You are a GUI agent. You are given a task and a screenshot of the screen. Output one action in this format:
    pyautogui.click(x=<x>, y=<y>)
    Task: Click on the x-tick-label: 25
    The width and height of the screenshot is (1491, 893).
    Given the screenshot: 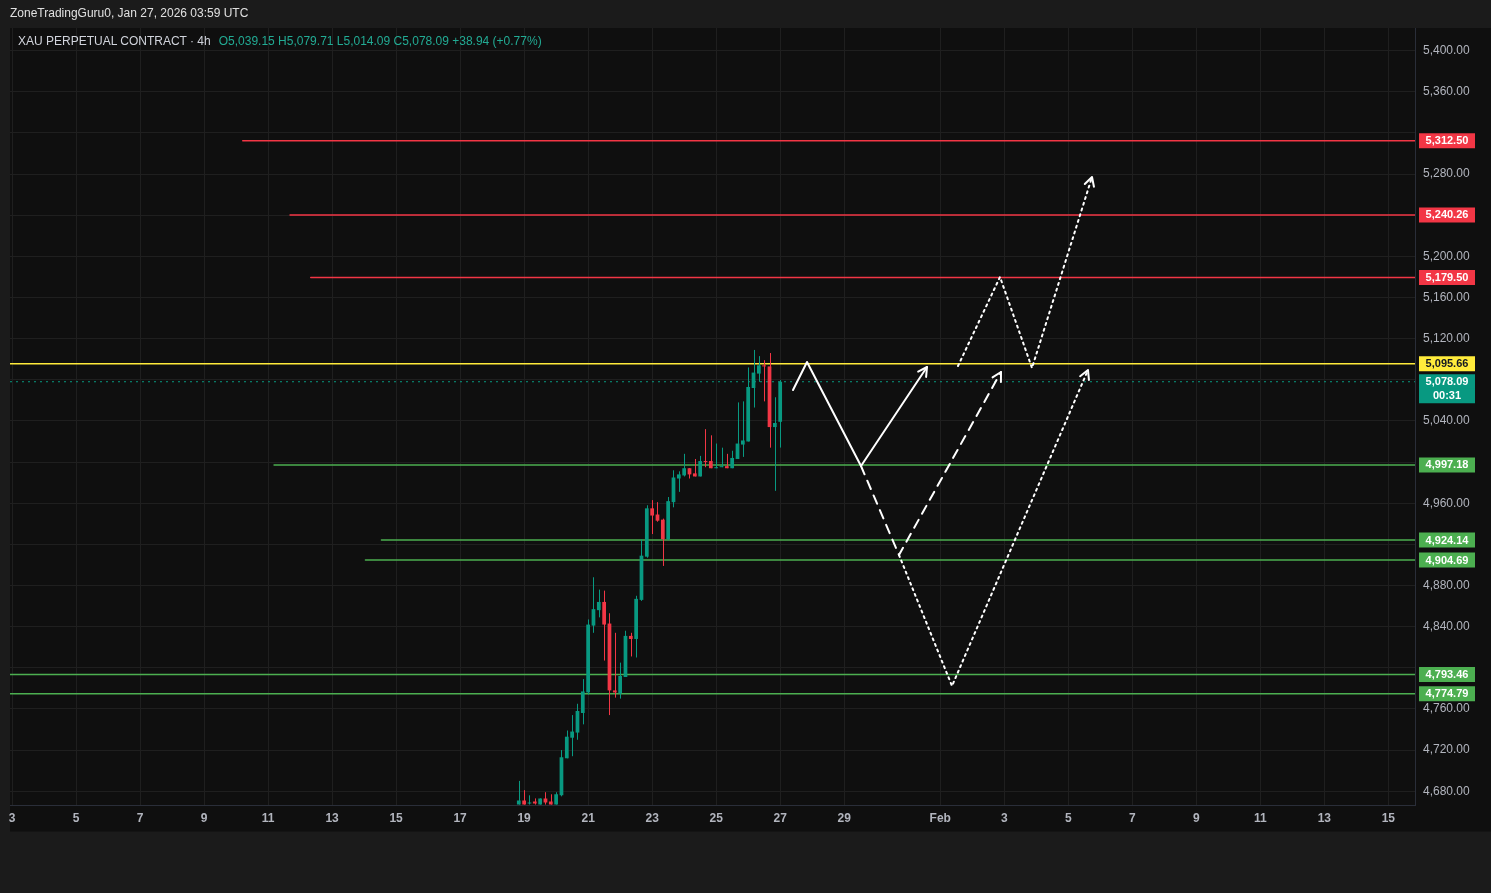 What is the action you would take?
    pyautogui.click(x=716, y=818)
    